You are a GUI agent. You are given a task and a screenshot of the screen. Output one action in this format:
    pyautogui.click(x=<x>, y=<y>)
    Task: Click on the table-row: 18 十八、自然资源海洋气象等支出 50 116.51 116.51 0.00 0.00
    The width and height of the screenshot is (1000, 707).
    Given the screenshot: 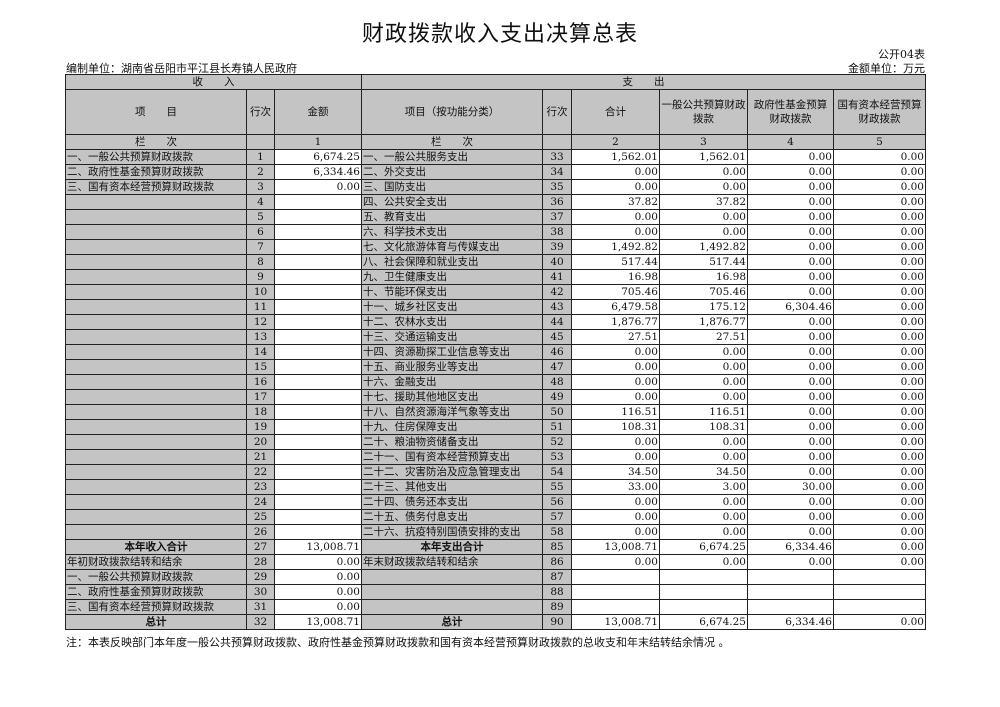 What is the action you would take?
    pyautogui.click(x=495, y=412)
    